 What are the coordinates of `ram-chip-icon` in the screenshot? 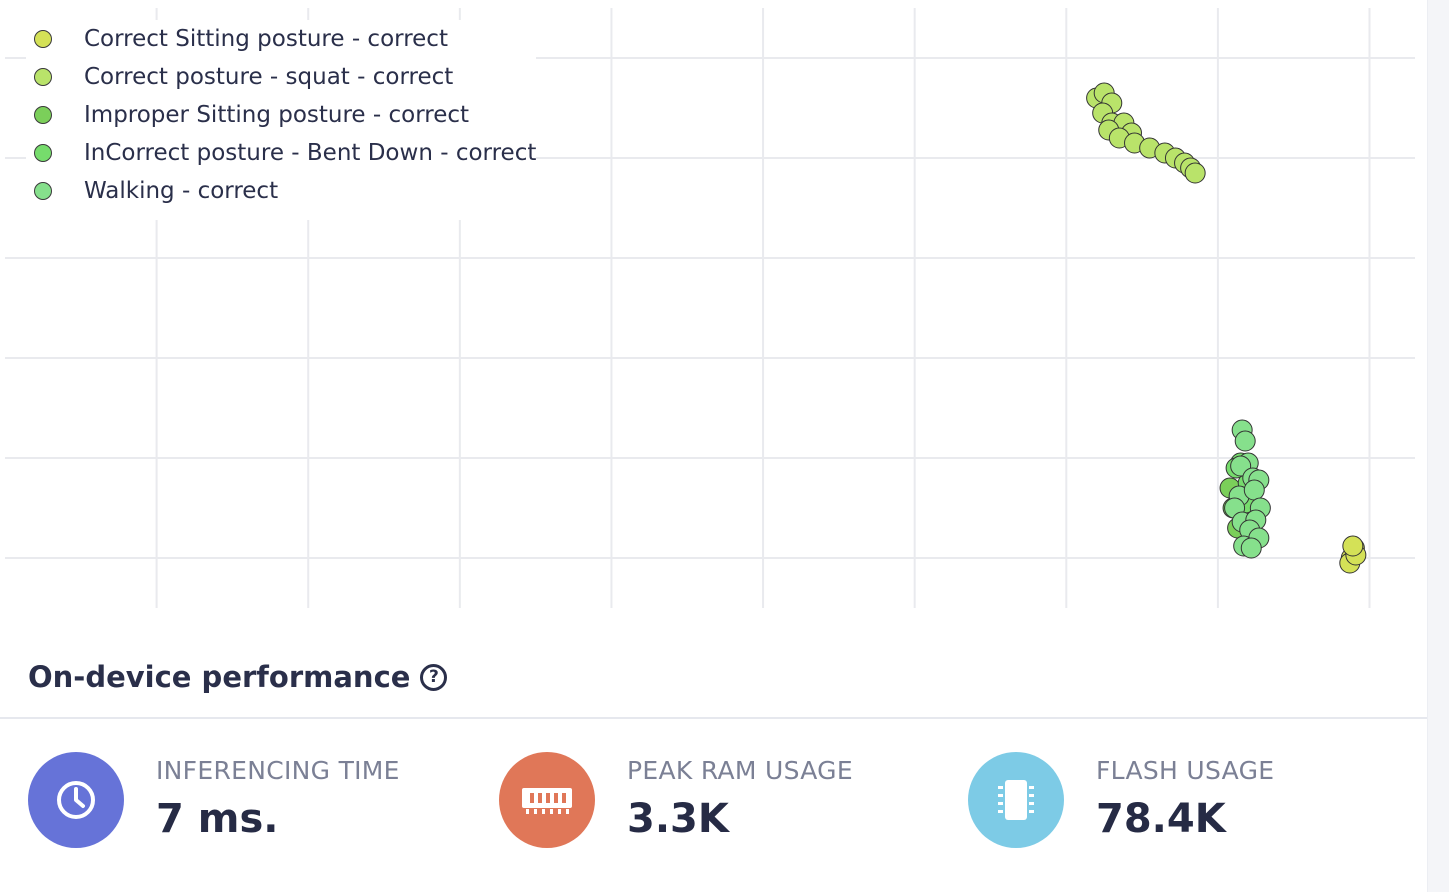 It's located at (547, 800).